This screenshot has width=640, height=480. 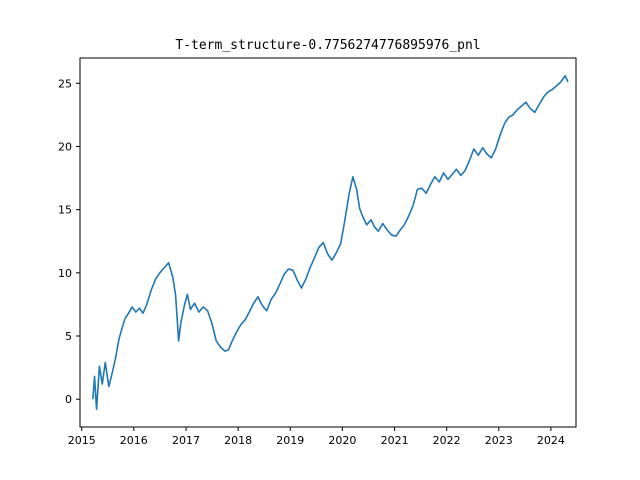 What do you see at coordinates (290, 440) in the screenshot?
I see `x-tick-label: 2019` at bounding box center [290, 440].